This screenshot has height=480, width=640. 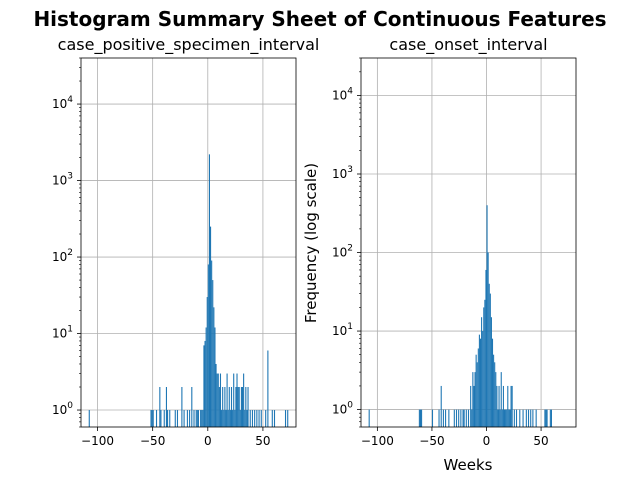 What do you see at coordinates (468, 465) in the screenshot?
I see `x-axis-label: Weeks` at bounding box center [468, 465].